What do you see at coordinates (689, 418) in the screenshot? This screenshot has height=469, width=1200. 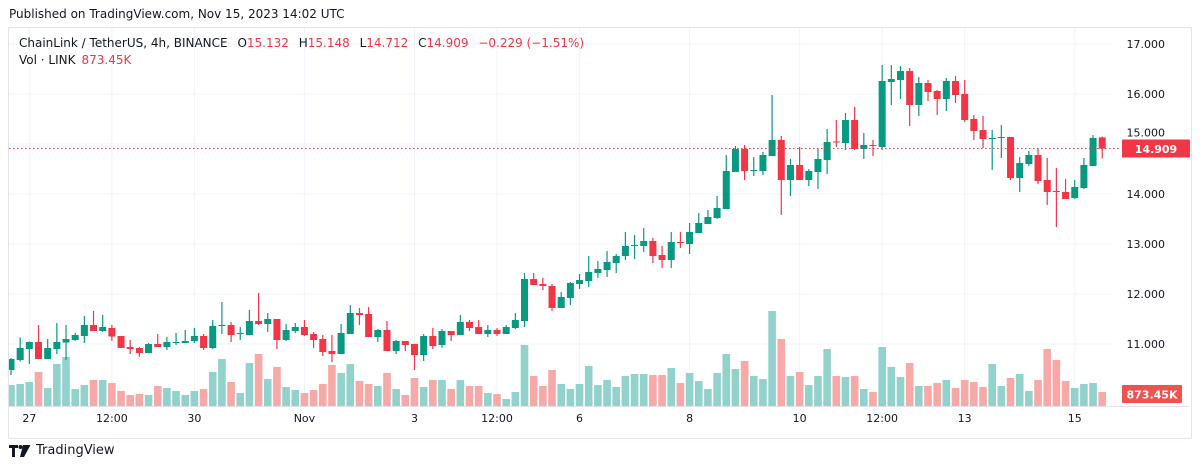 I see `time-tick-label: 8` at bounding box center [689, 418].